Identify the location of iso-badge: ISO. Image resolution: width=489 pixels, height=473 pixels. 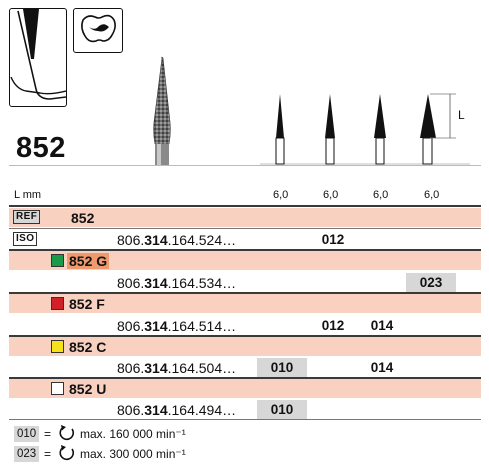
(25, 239).